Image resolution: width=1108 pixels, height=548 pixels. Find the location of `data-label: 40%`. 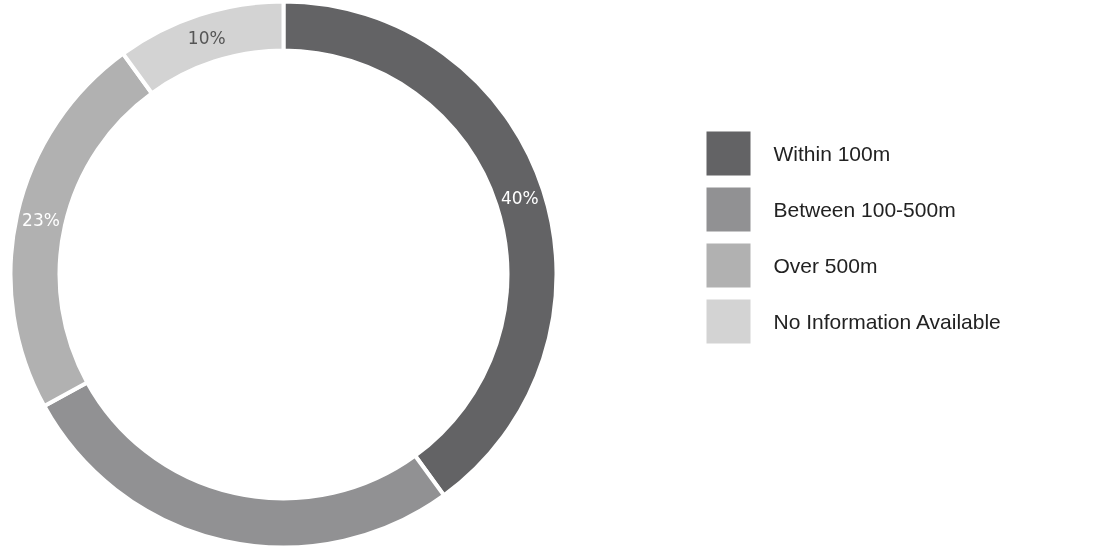

data-label: 40% is located at coordinates (519, 197).